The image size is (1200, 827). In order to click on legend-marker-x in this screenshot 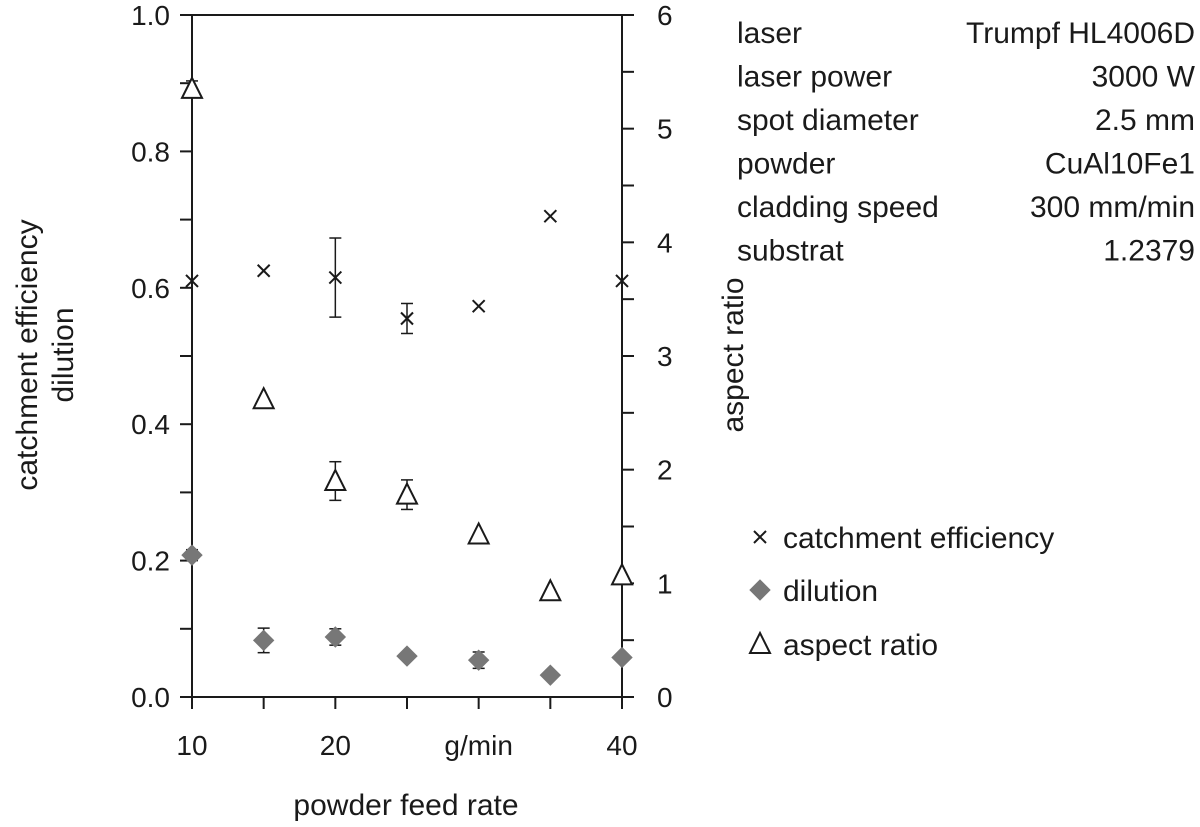, I will do `click(760, 537)`.